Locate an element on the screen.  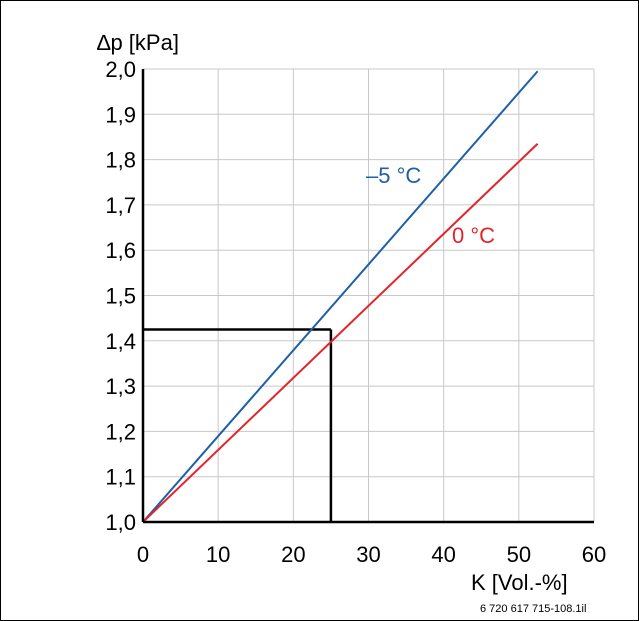
y-tick-label: 2,0 is located at coordinates (120, 69).